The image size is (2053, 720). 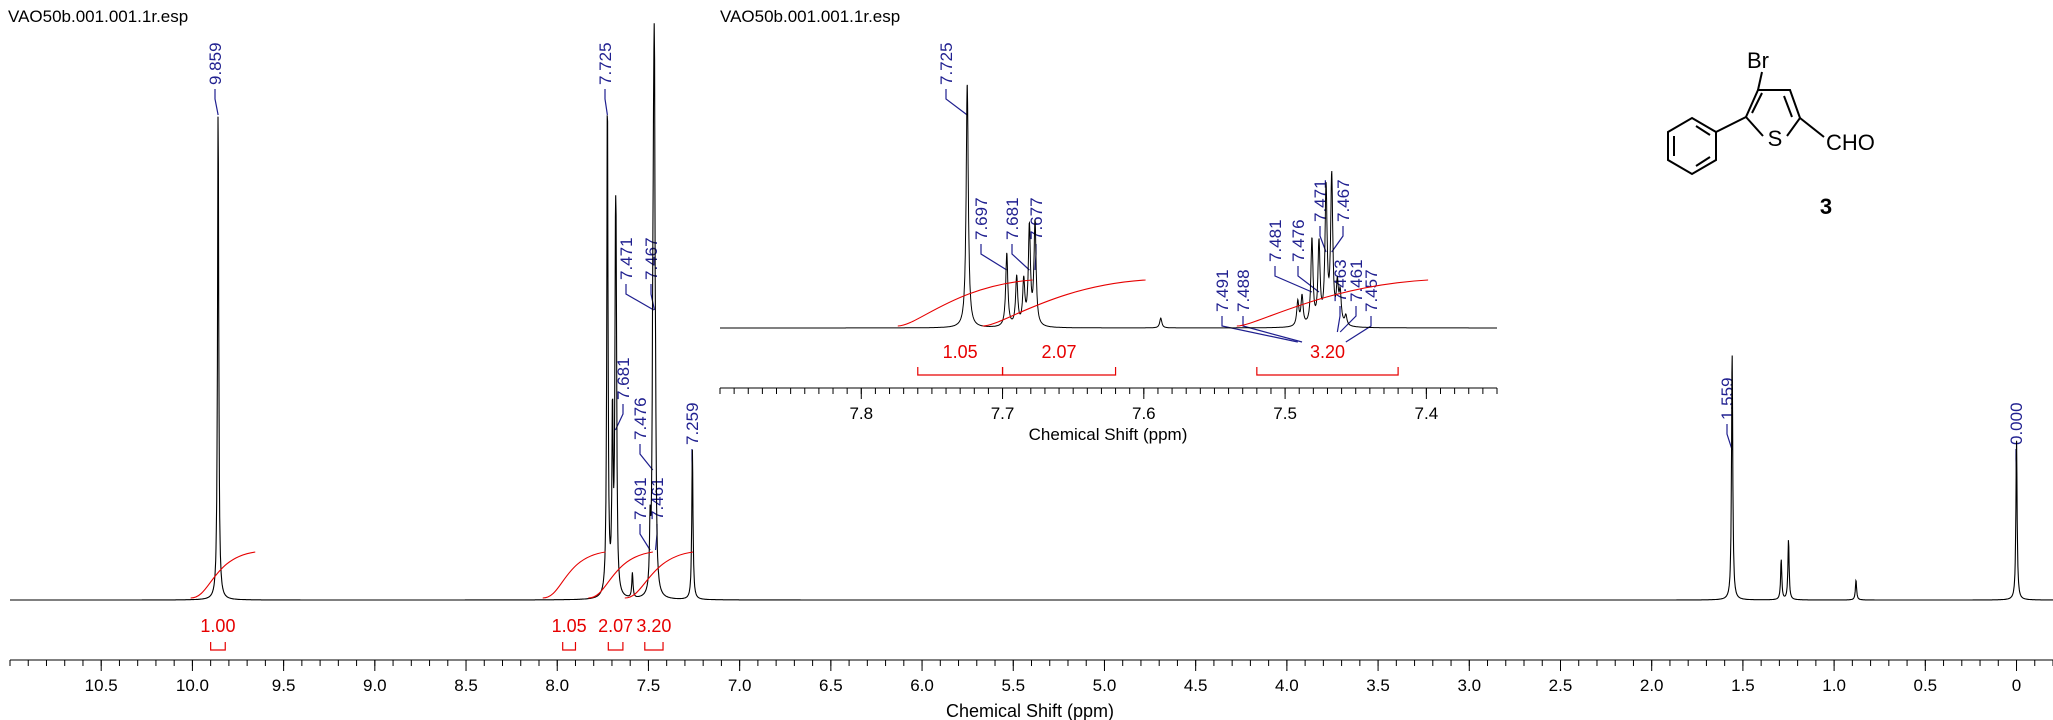 I want to click on tick-label: 7.7, so click(x=1003, y=413).